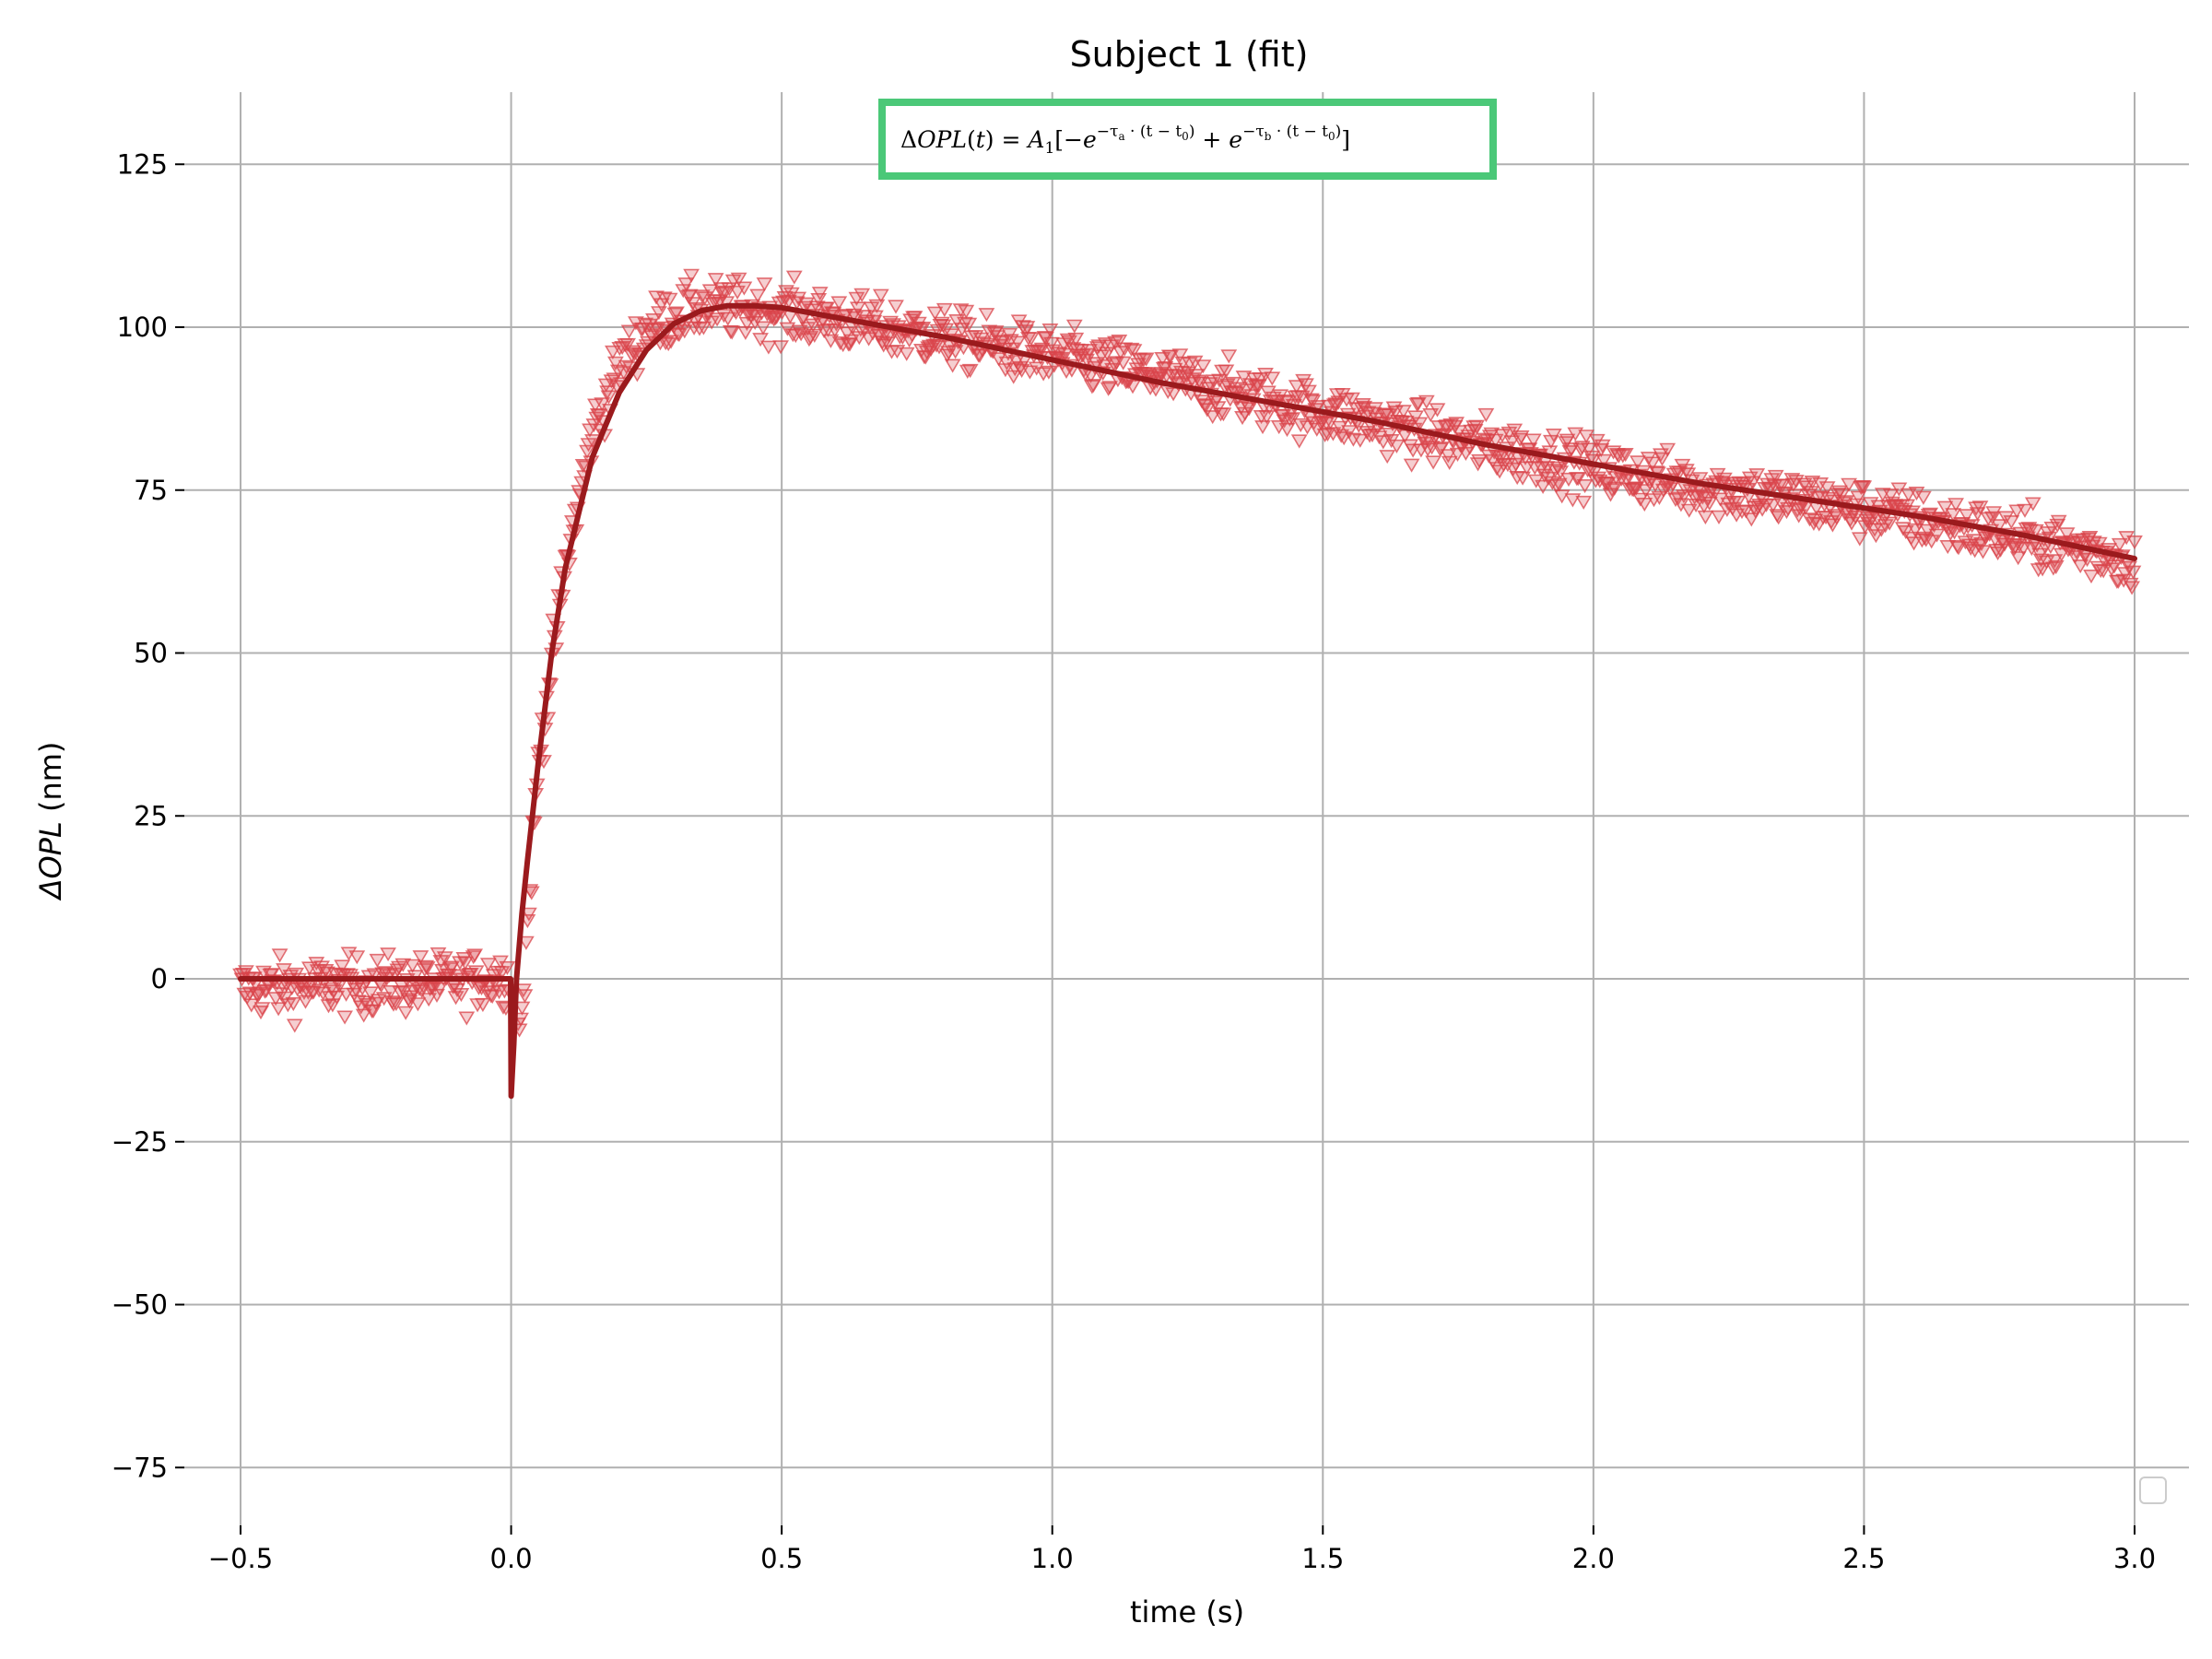 This screenshot has height=1659, width=2212. What do you see at coordinates (140, 1142) in the screenshot?
I see `y-tick-label: −25` at bounding box center [140, 1142].